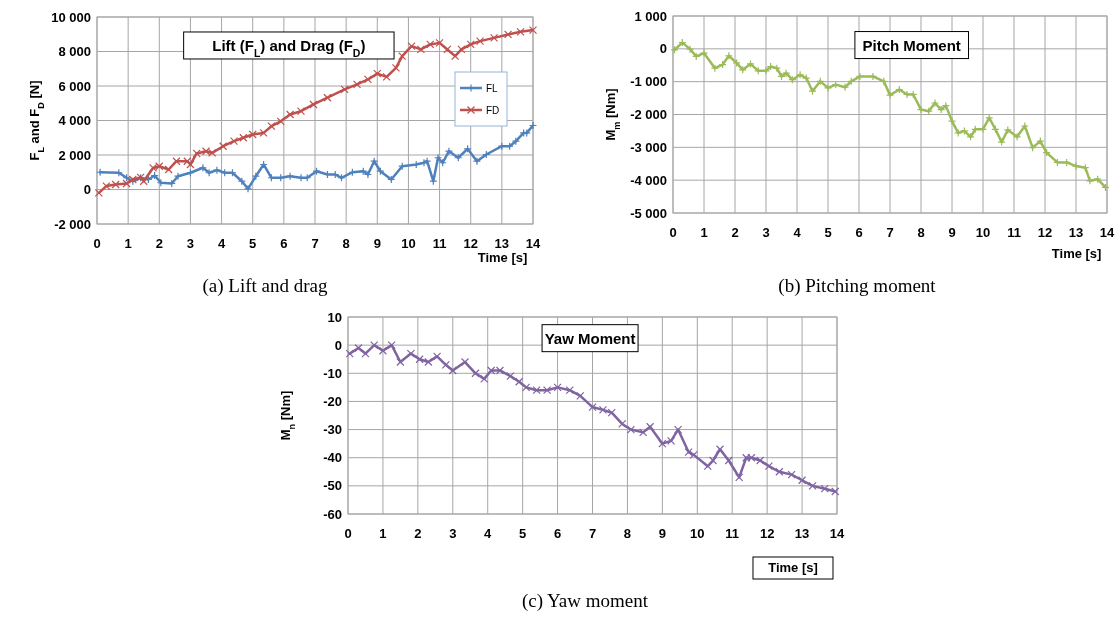 This screenshot has width=1117, height=622. What do you see at coordinates (332, 458) in the screenshot?
I see `y-tick-label: -40` at bounding box center [332, 458].